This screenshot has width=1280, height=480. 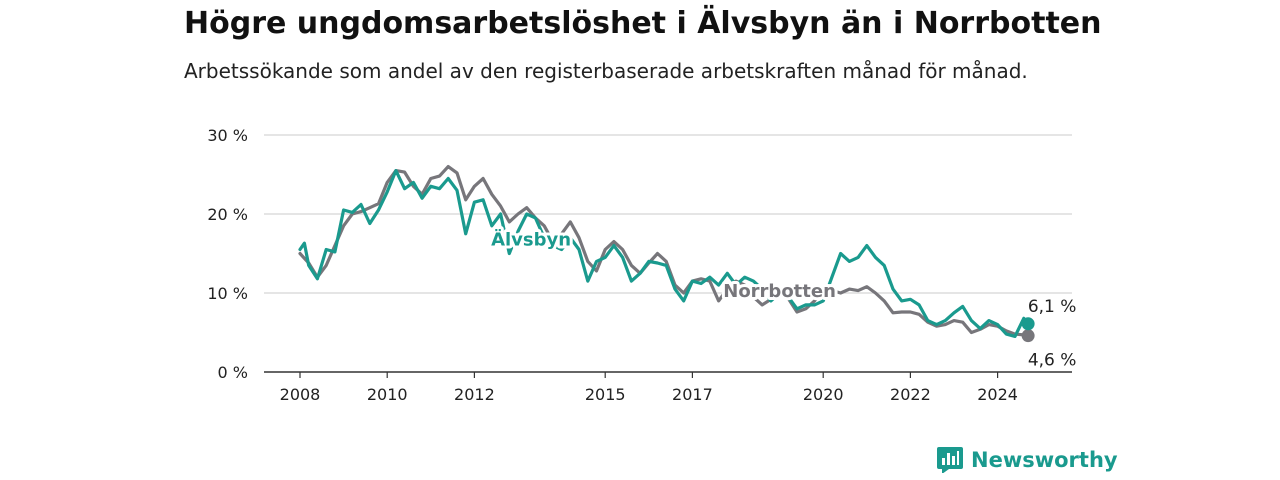 I want to click on newsworthy-logo-text: Newsworthy, so click(x=1044, y=460).